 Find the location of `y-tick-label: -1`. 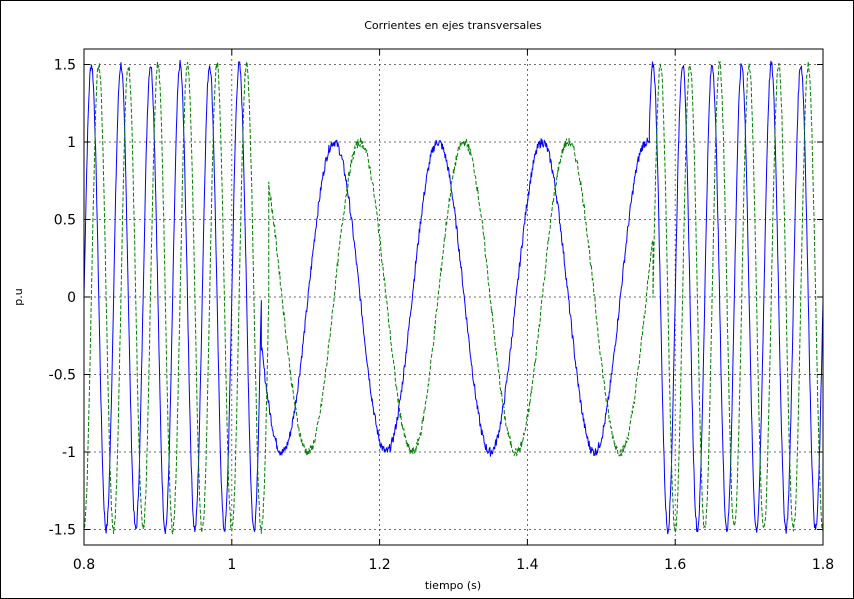

y-tick-label: -1 is located at coordinates (69, 453).